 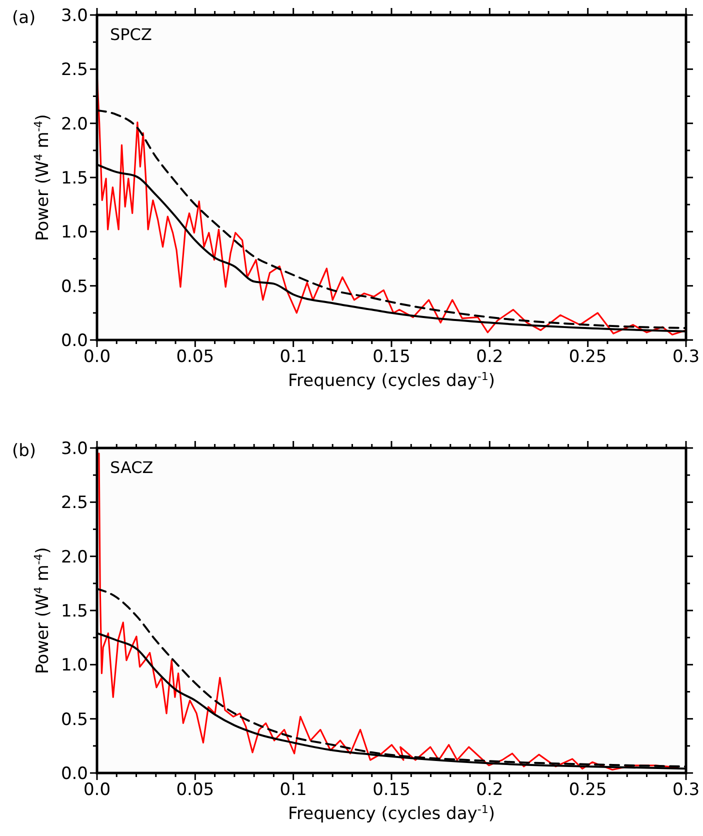 What do you see at coordinates (131, 34) in the screenshot?
I see `annotation: SPCZ` at bounding box center [131, 34].